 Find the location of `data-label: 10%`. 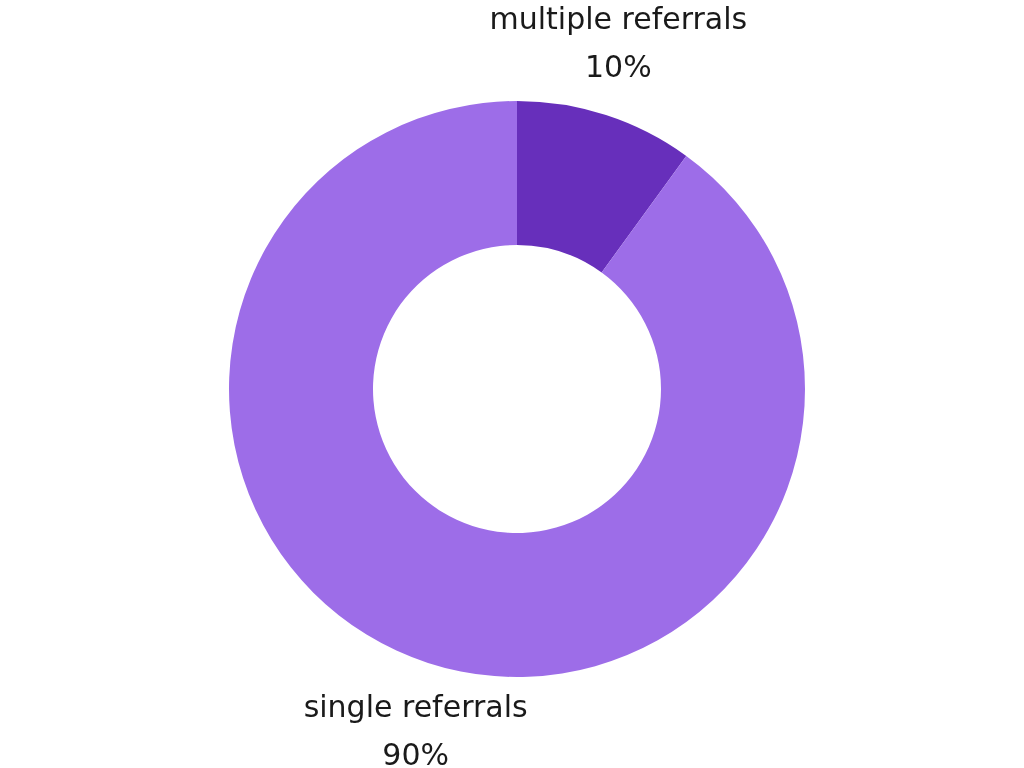

data-label: 10% is located at coordinates (618, 67).